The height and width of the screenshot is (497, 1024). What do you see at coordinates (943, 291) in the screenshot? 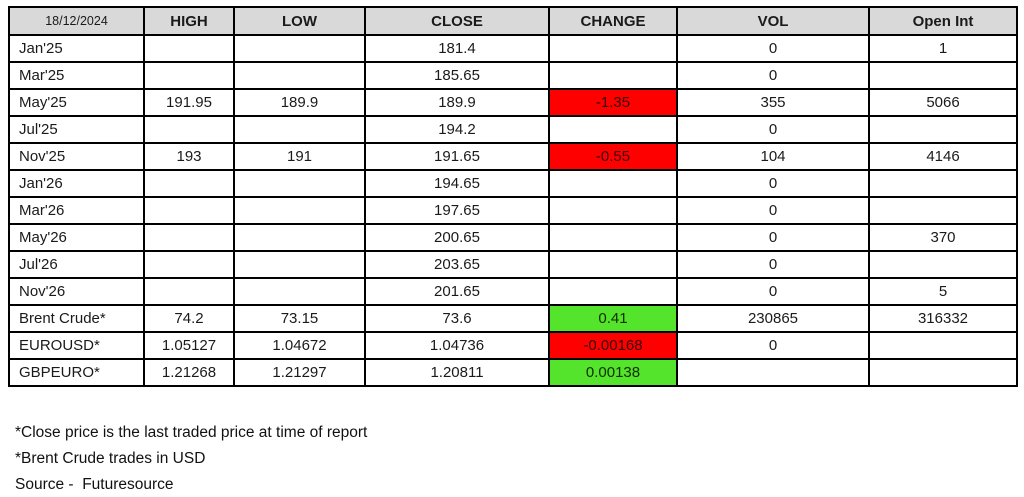
I see `cell-open-int: 5` at bounding box center [943, 291].